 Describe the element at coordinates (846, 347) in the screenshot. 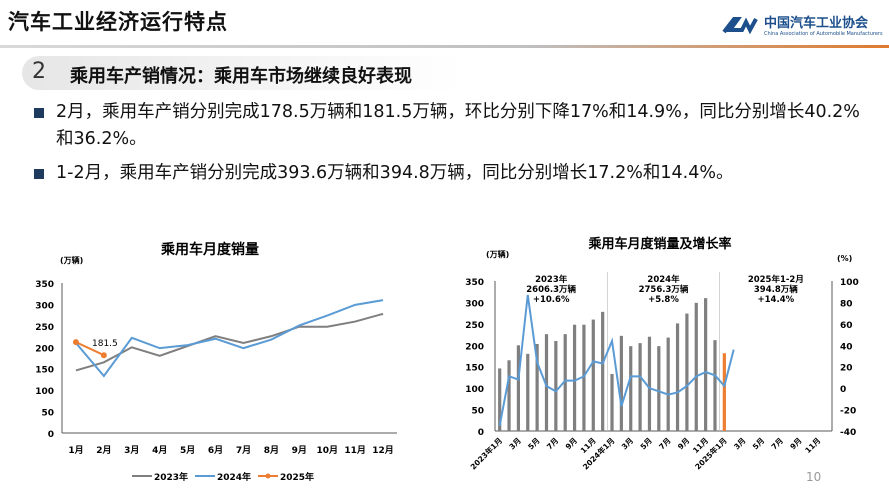

I see `y-tick-label-right: 40` at that location.